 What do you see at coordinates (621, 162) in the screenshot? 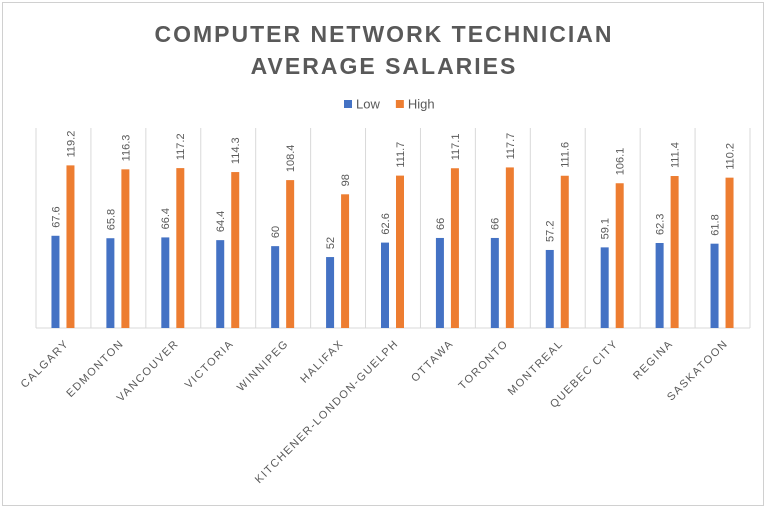
I see `data-label: 106.1` at bounding box center [621, 162].